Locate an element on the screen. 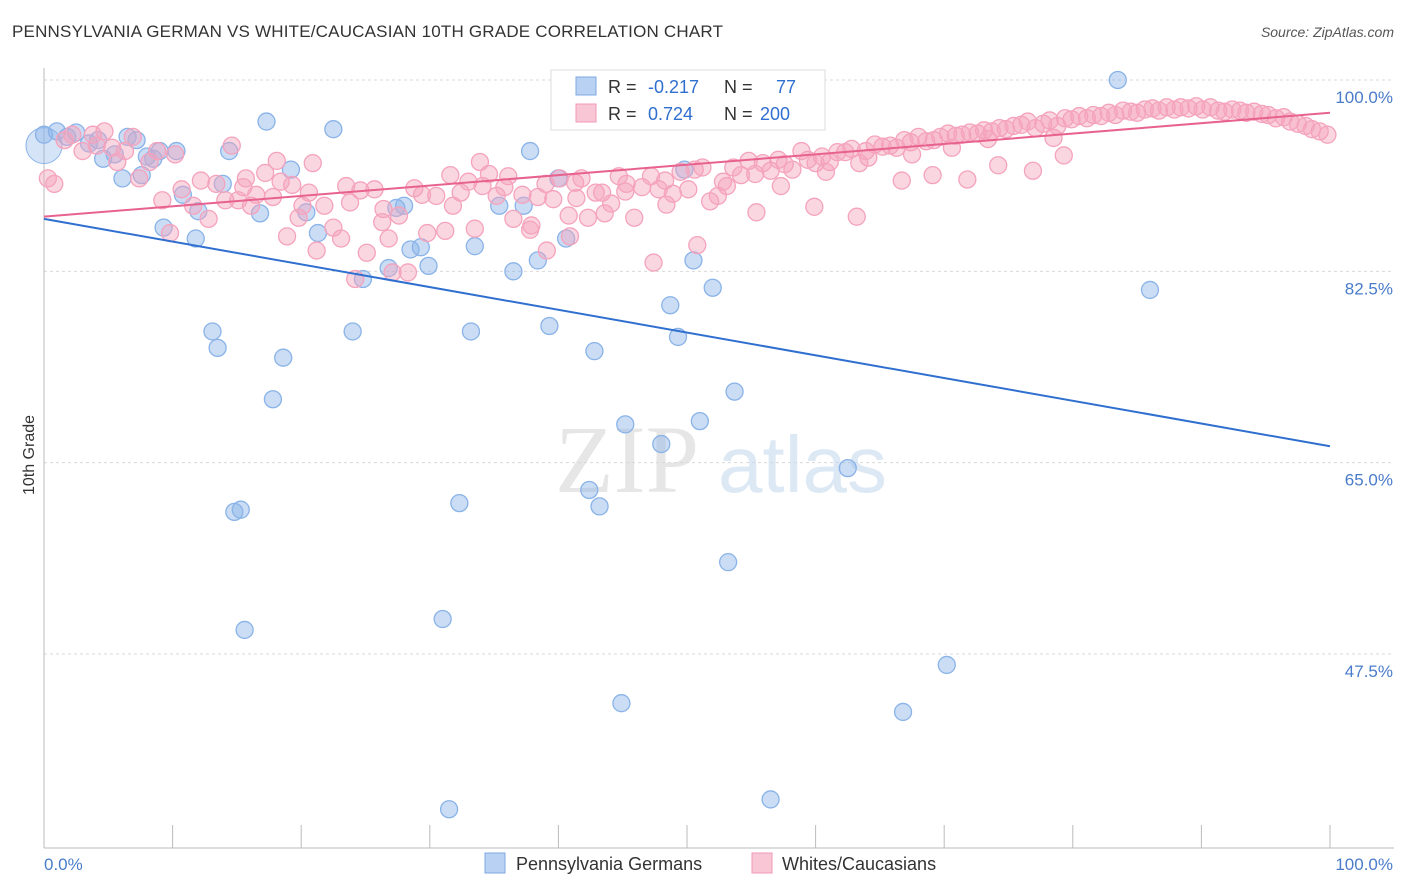 Image resolution: width=1406 pixels, height=892 pixels. point-pennsylvania-germans-cluster is located at coordinates (44, 146).